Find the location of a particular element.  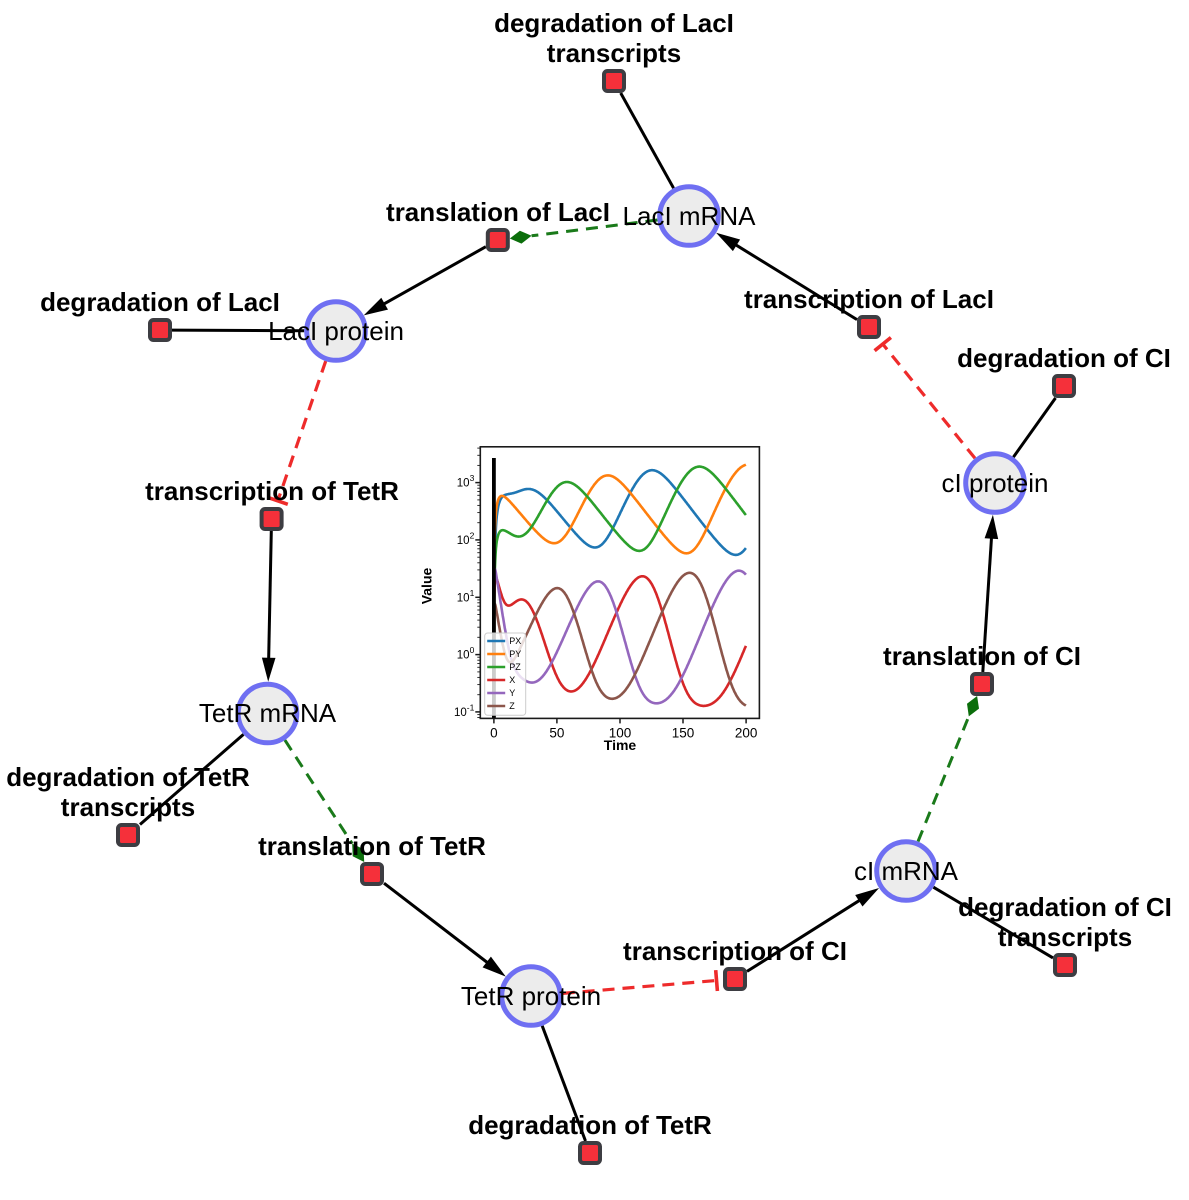

svg-text: 50 is located at coordinates (556, 732).